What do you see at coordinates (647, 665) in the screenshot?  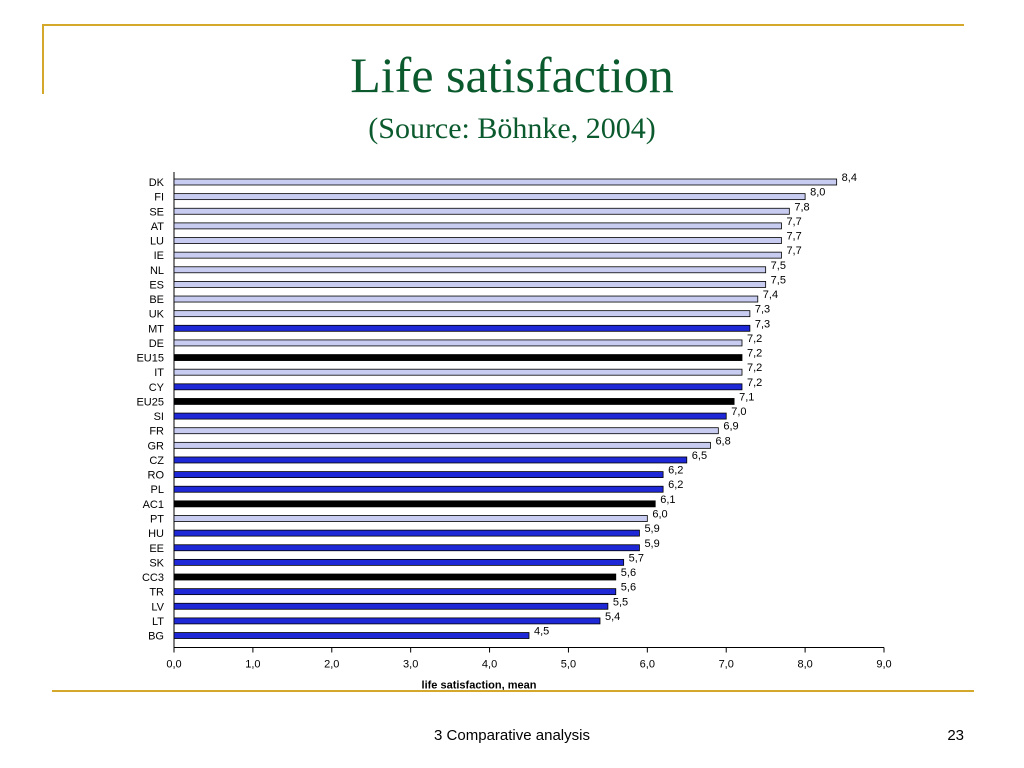 I see `x-tick-label: 6,0` at bounding box center [647, 665].